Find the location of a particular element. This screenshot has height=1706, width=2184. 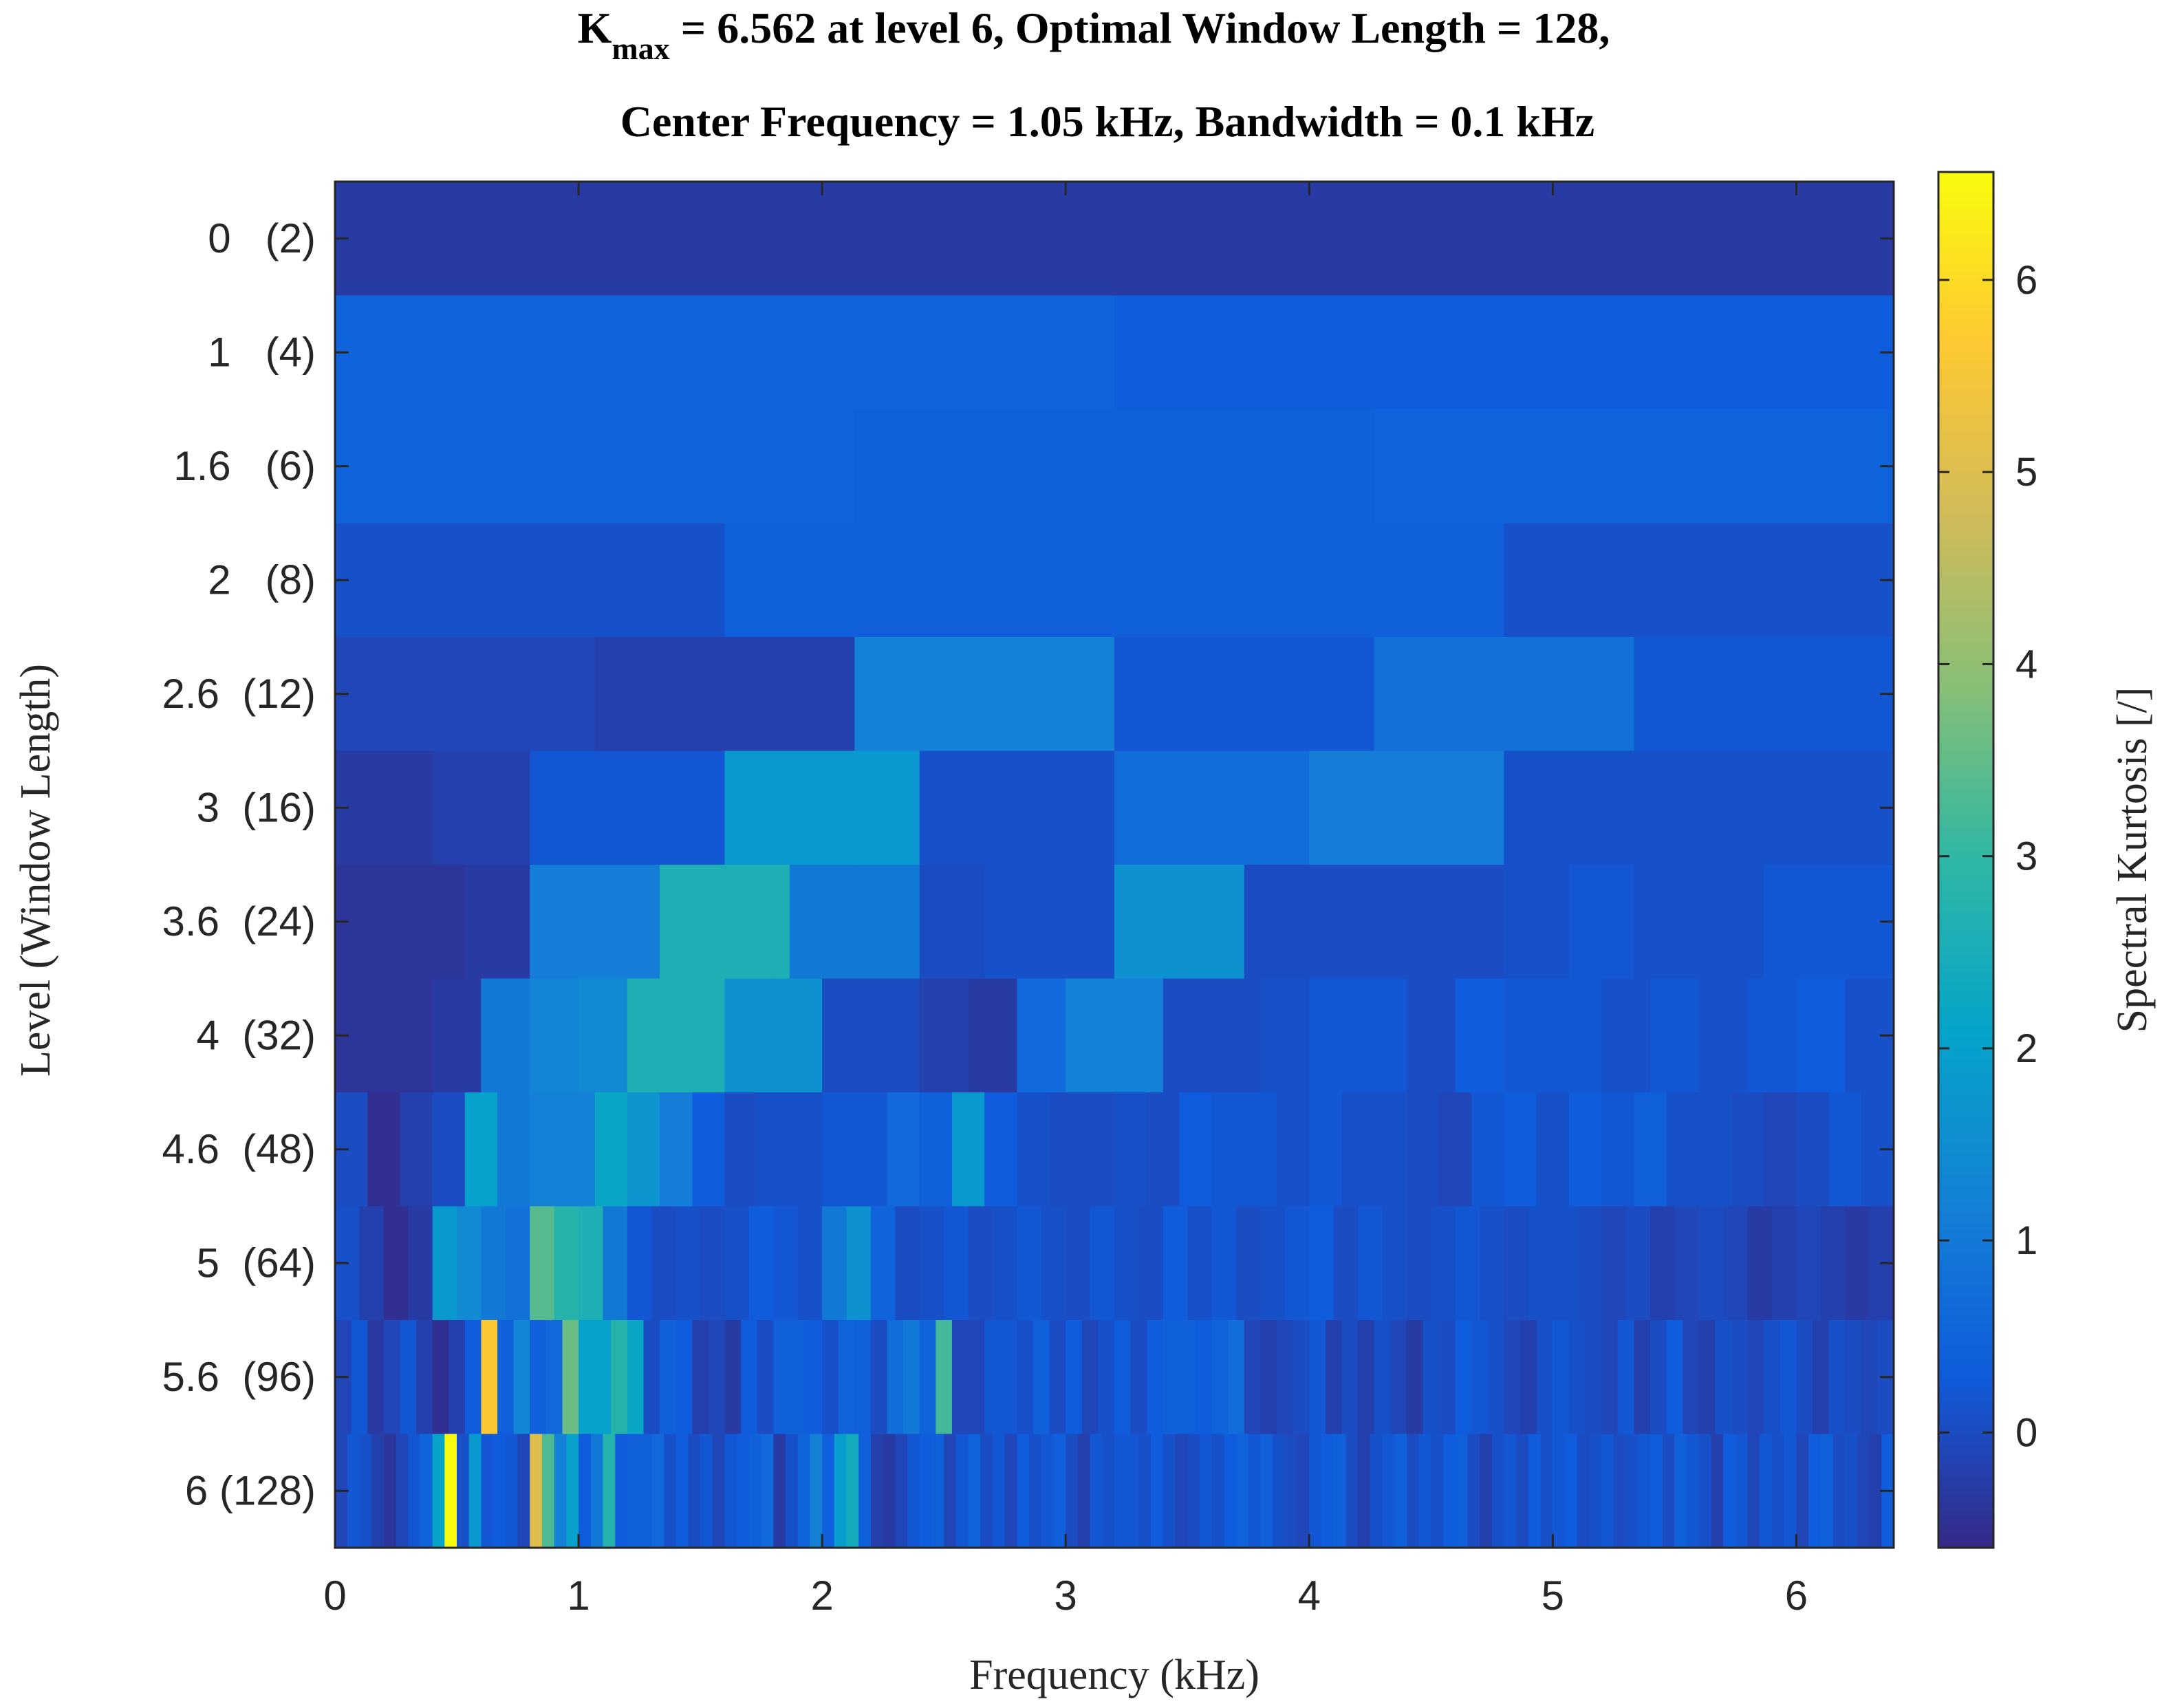

colorbar-tick-label: 3 is located at coordinates (2026, 856).